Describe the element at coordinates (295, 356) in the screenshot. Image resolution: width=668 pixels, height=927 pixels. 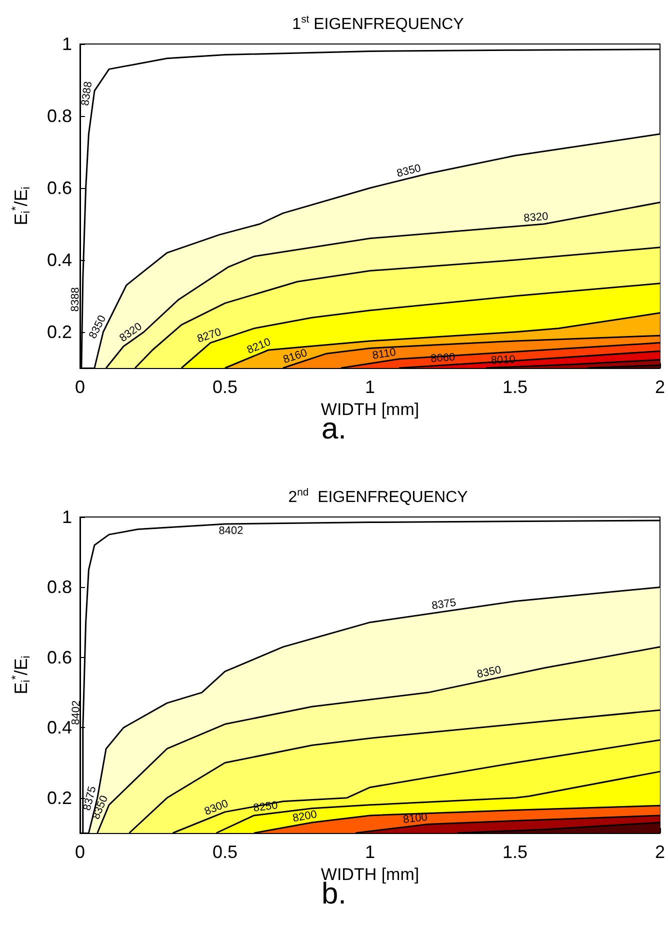
I see `text: 8160` at that location.